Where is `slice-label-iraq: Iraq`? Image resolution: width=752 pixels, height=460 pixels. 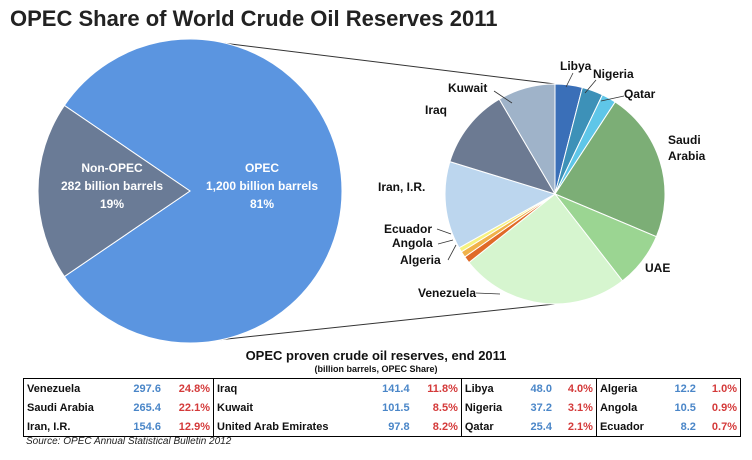 slice-label-iraq: Iraq is located at coordinates (436, 110).